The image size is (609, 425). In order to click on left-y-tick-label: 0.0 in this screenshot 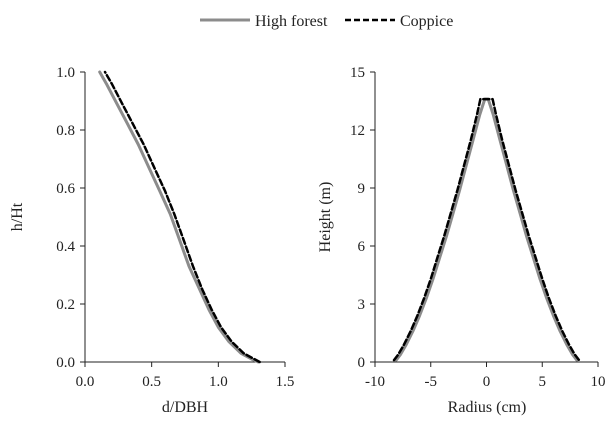, I will do `click(65, 363)`.